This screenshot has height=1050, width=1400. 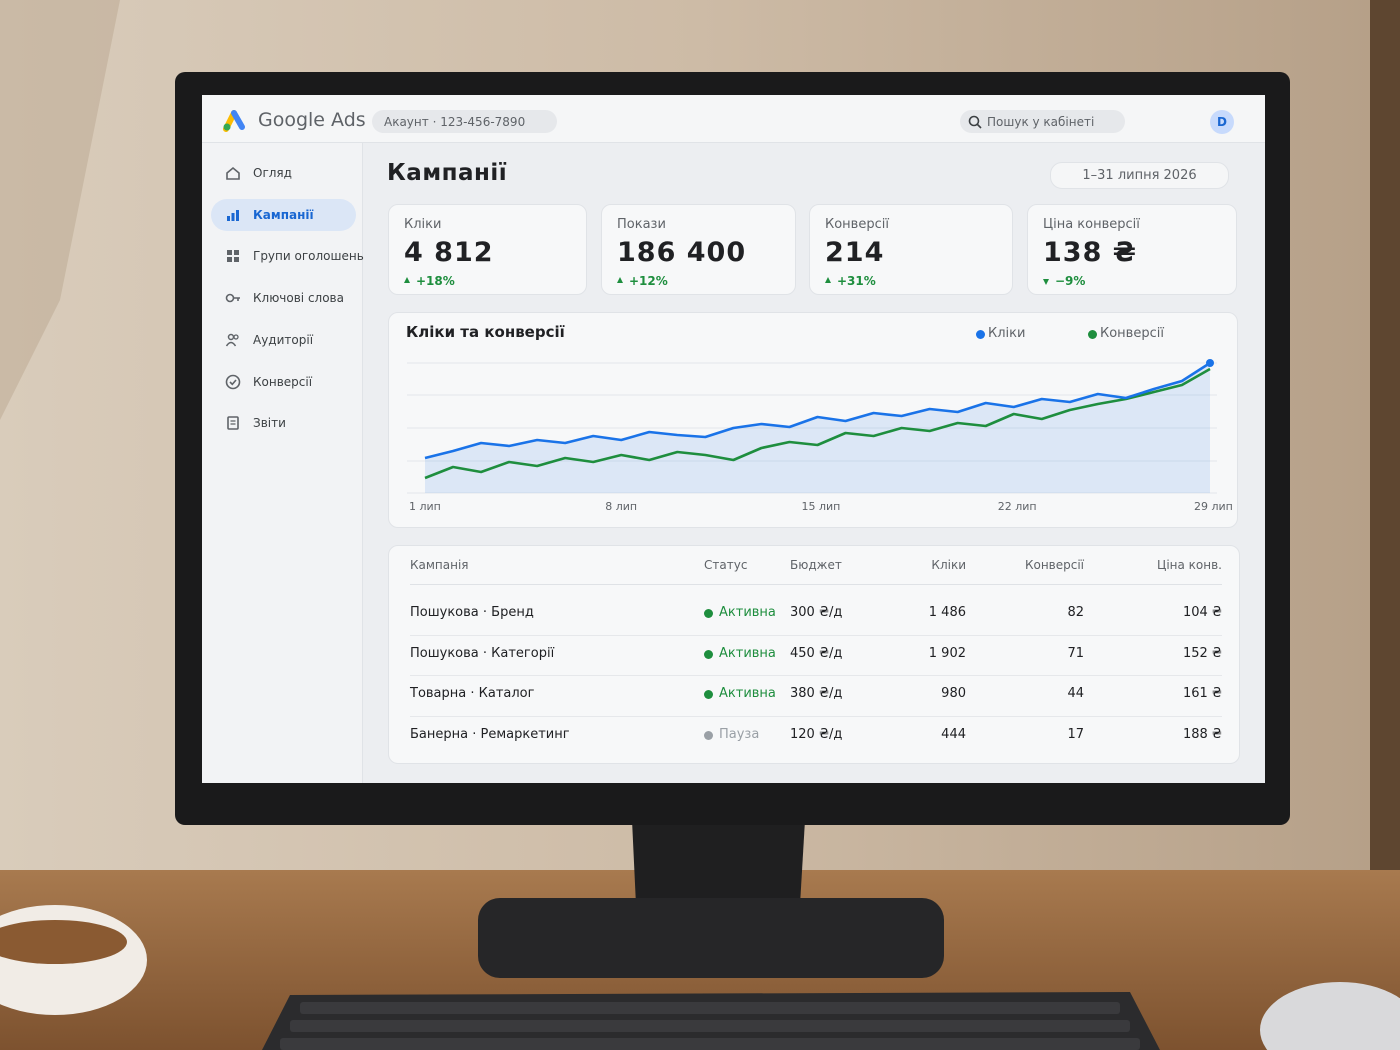 What do you see at coordinates (423, 224) in the screenshot?
I see `kpi-label: Кліки` at bounding box center [423, 224].